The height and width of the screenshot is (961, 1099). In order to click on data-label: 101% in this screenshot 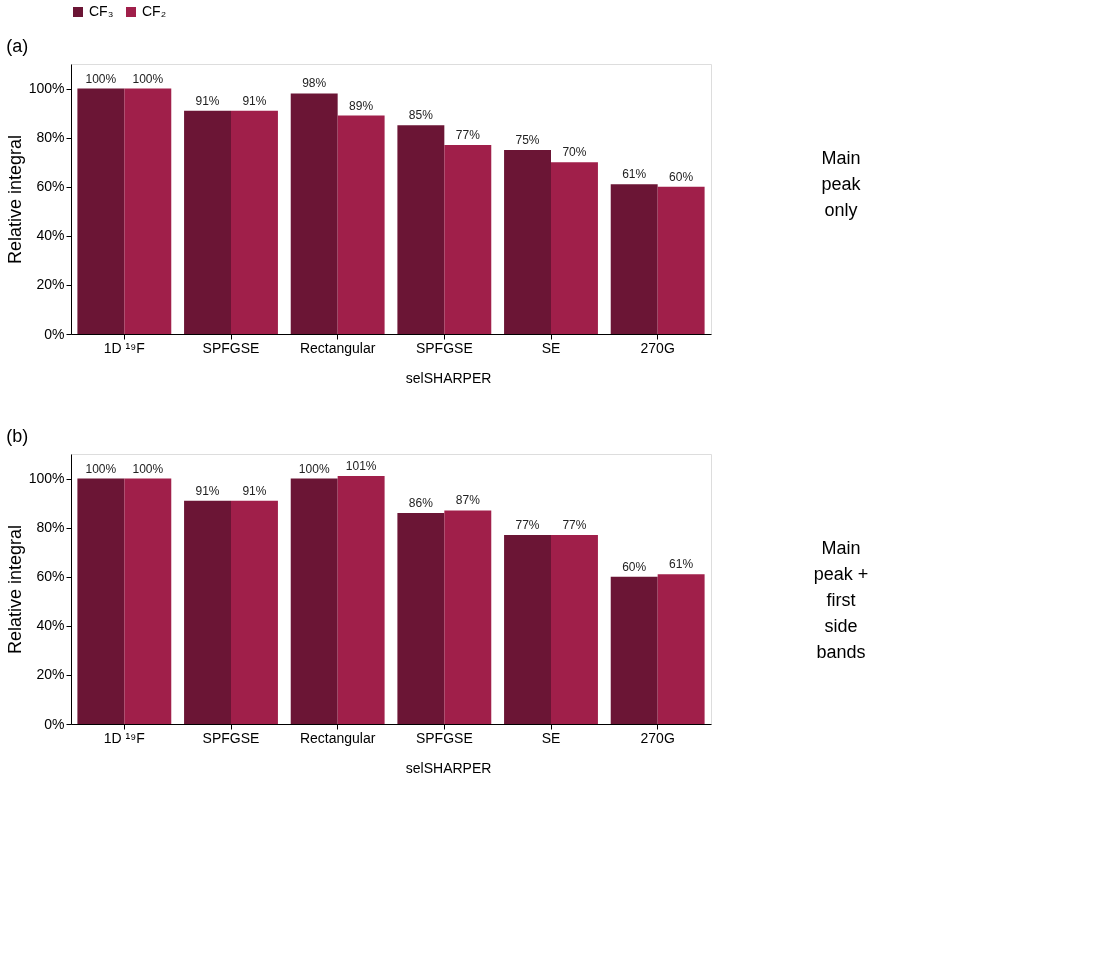, I will do `click(361, 466)`.